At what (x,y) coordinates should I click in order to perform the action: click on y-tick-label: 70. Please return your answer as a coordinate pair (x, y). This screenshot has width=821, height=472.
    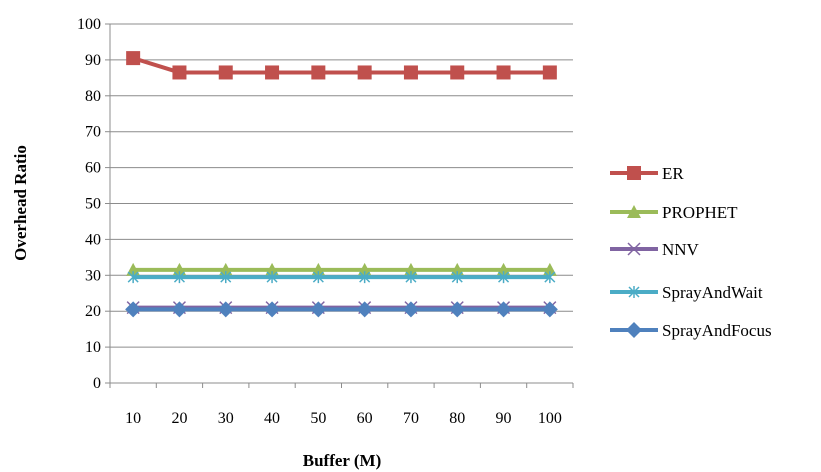
    Looking at the image, I should click on (93, 132).